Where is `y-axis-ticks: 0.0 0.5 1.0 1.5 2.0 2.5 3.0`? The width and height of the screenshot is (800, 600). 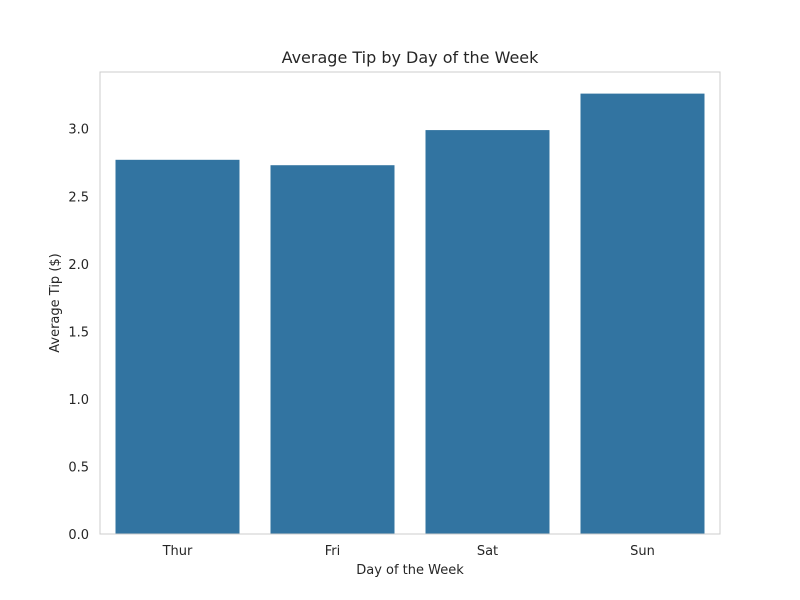 y-axis-ticks: 0.0 0.5 1.0 1.5 2.0 2.5 3.0 is located at coordinates (78, 333).